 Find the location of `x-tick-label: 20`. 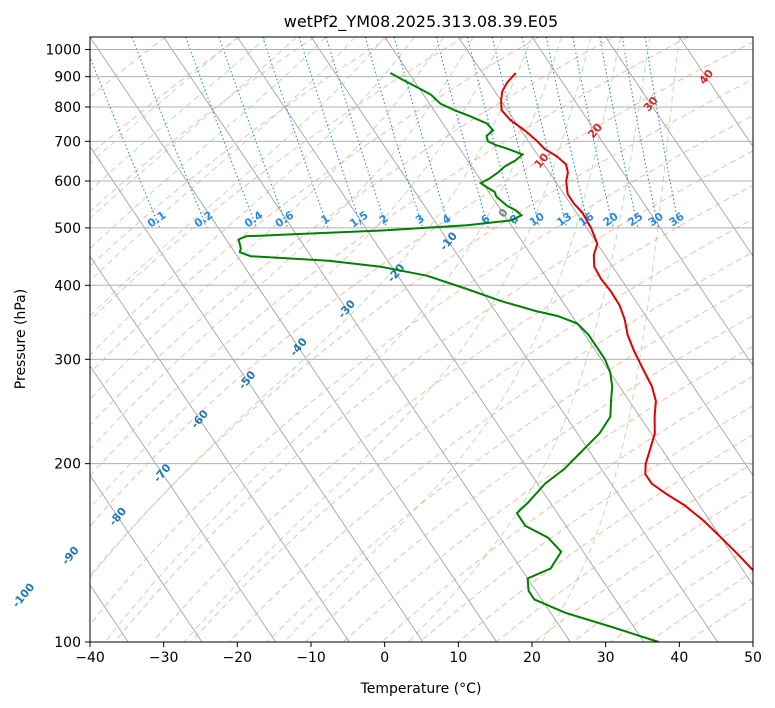

x-tick-label: 20 is located at coordinates (532, 658).